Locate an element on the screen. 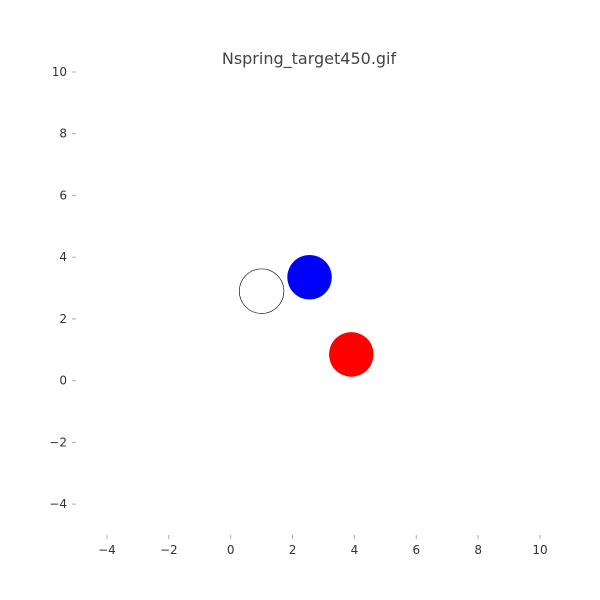  y-tick-label: −2 is located at coordinates (58, 442).